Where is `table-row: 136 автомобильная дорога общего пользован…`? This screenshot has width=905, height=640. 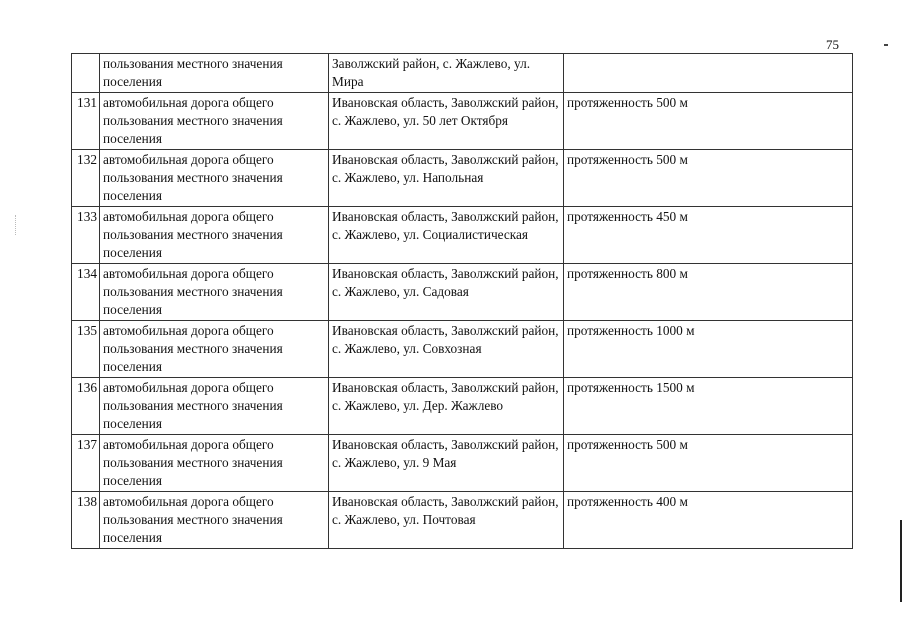 table-row: 136 автомобильная дорога общего пользован… is located at coordinates (462, 406).